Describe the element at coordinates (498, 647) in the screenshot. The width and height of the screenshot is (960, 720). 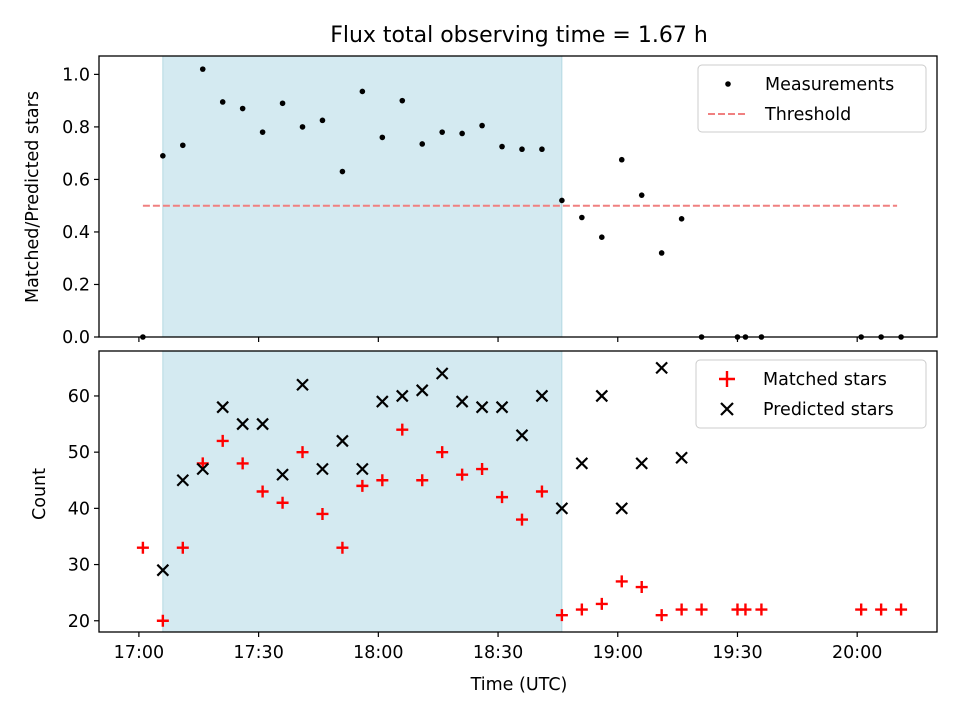
I see `bottom-x-ticks: 17:00 17:30 18:00 18:30 19:00 19:30 20:00` at that location.